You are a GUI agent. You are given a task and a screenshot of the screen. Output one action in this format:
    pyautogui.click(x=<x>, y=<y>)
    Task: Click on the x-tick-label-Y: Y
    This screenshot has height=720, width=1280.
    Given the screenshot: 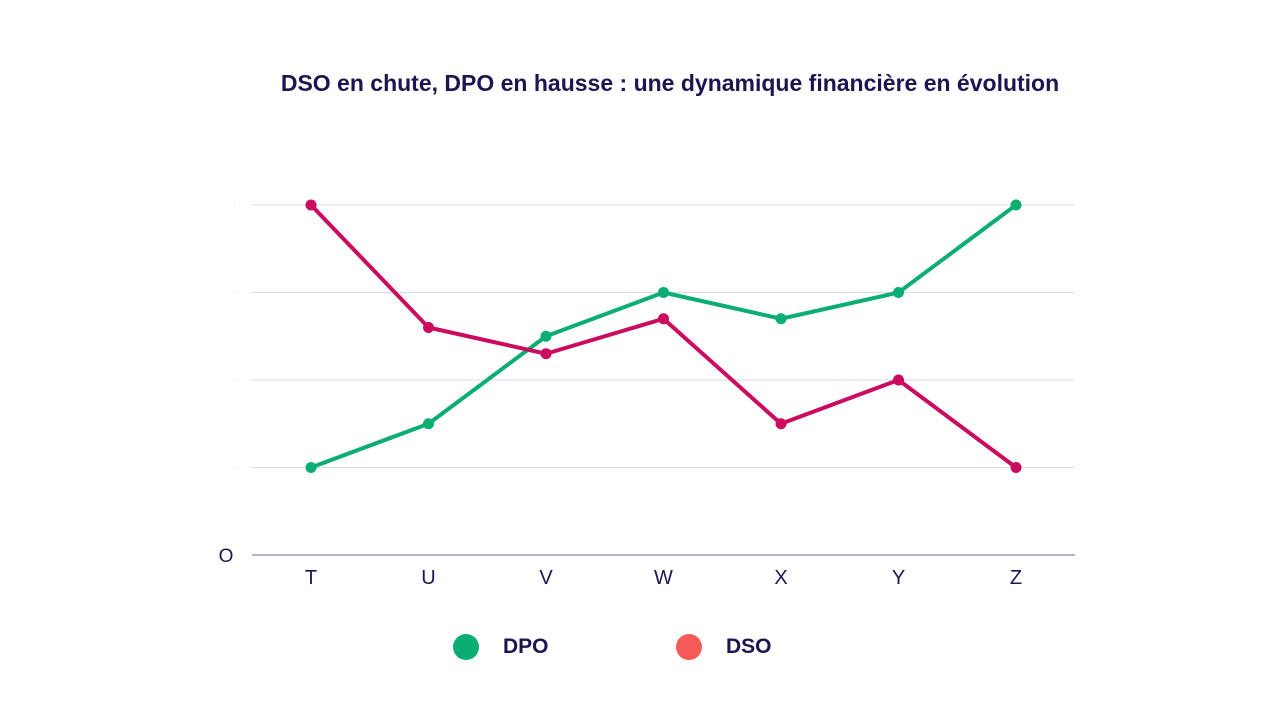 What is the action you would take?
    pyautogui.click(x=898, y=578)
    